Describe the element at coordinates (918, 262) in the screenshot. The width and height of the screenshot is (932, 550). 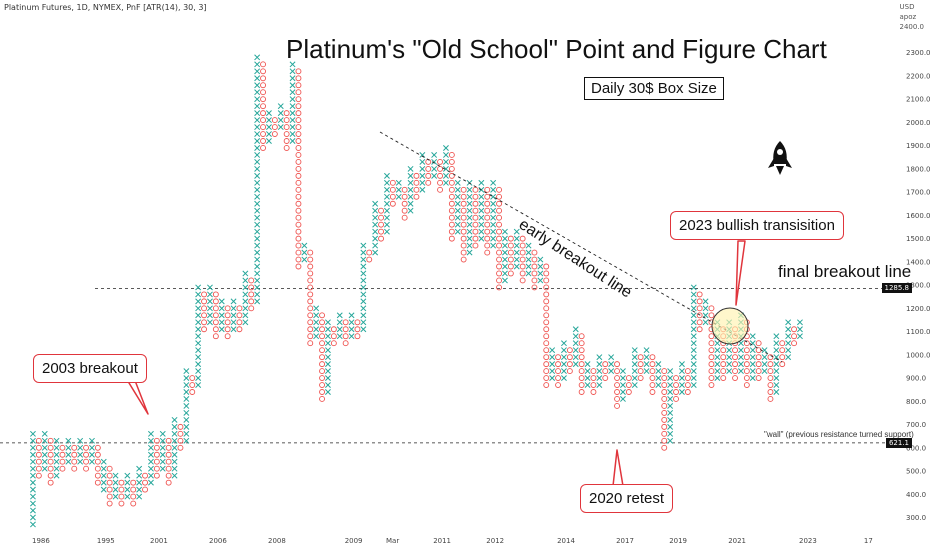
I see `y-tick-label: 1400.0` at that location.